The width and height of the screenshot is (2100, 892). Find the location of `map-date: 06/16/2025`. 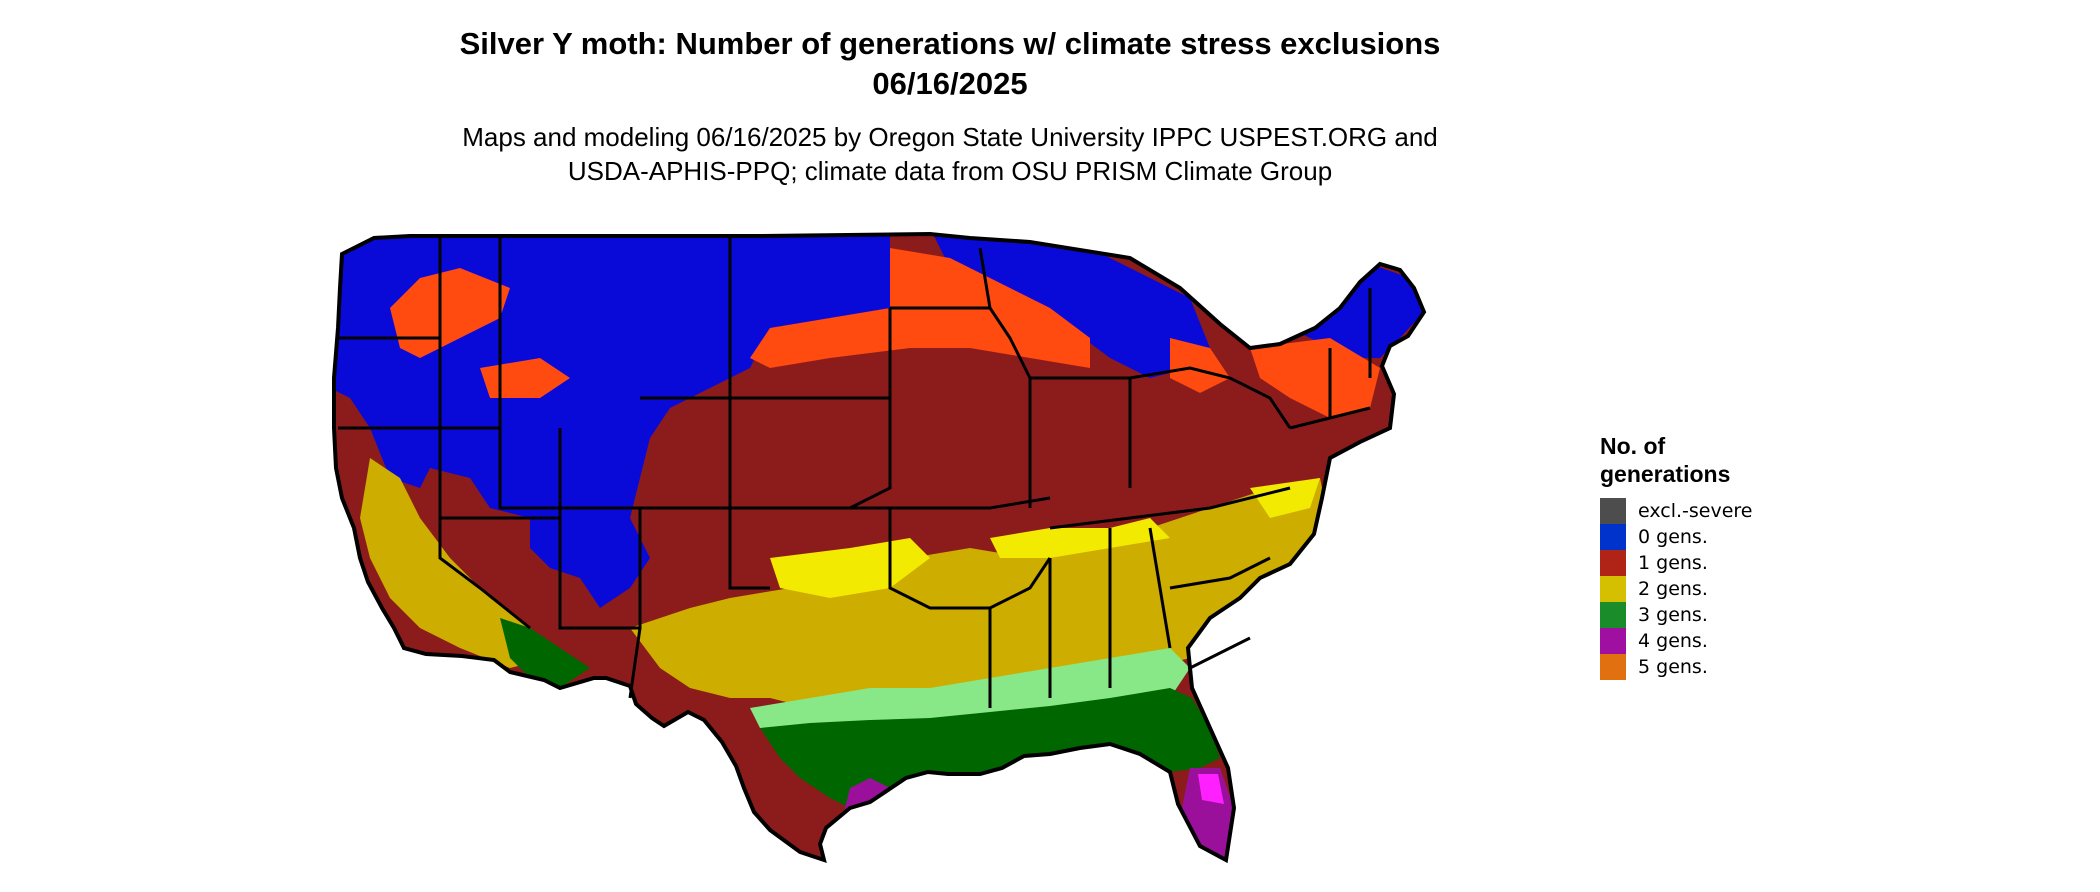

map-date: 06/16/2025 is located at coordinates (950, 83).